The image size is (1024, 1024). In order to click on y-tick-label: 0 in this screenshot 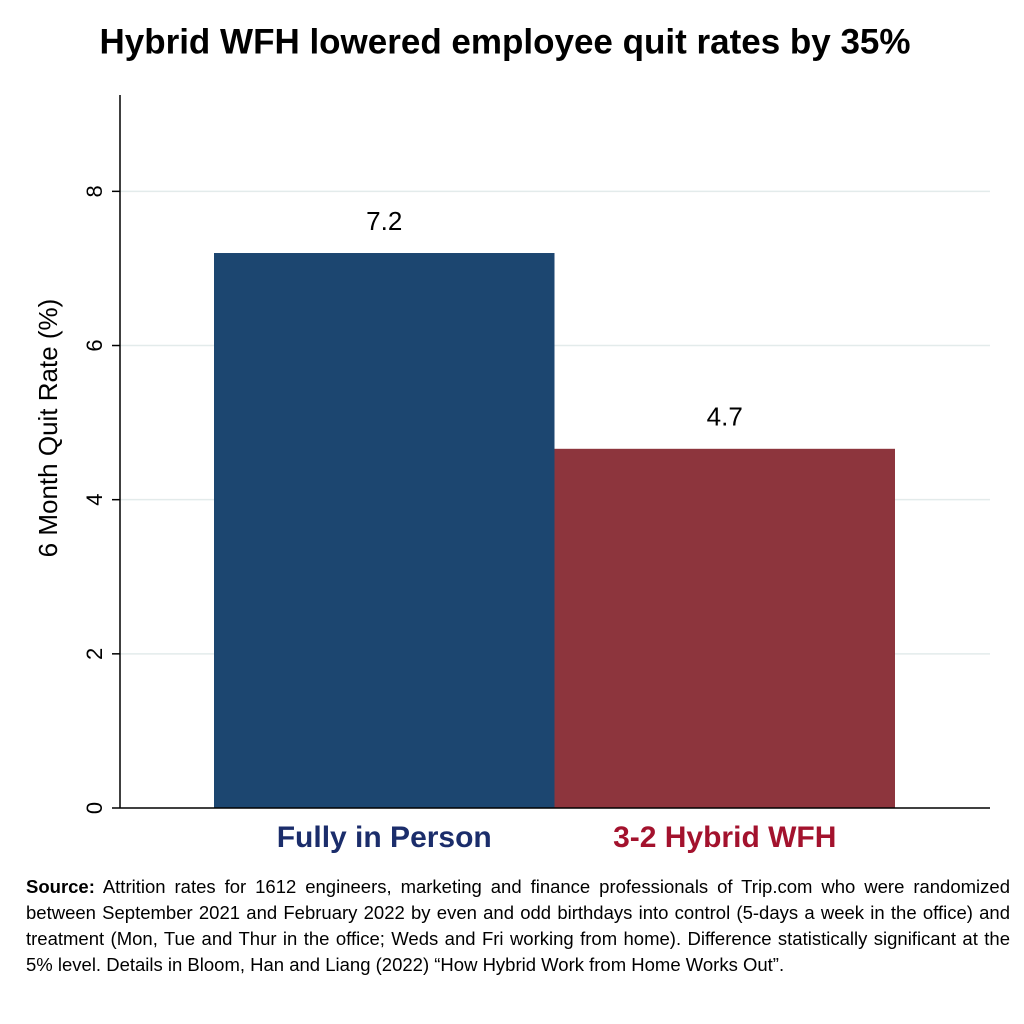, I will do `click(94, 808)`.